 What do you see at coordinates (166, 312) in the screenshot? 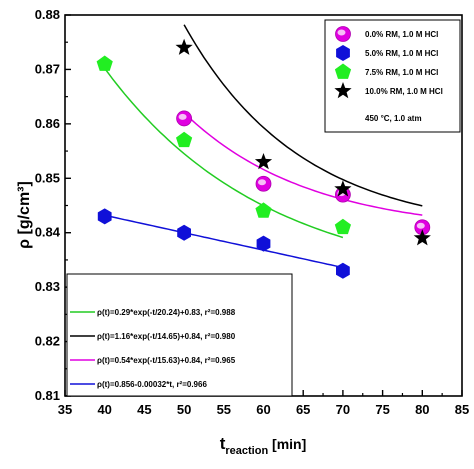
I see `fit-legend-label: ρ(t)=0.29*exp(-t/20.24)+0.83, r²=0.988` at bounding box center [166, 312].